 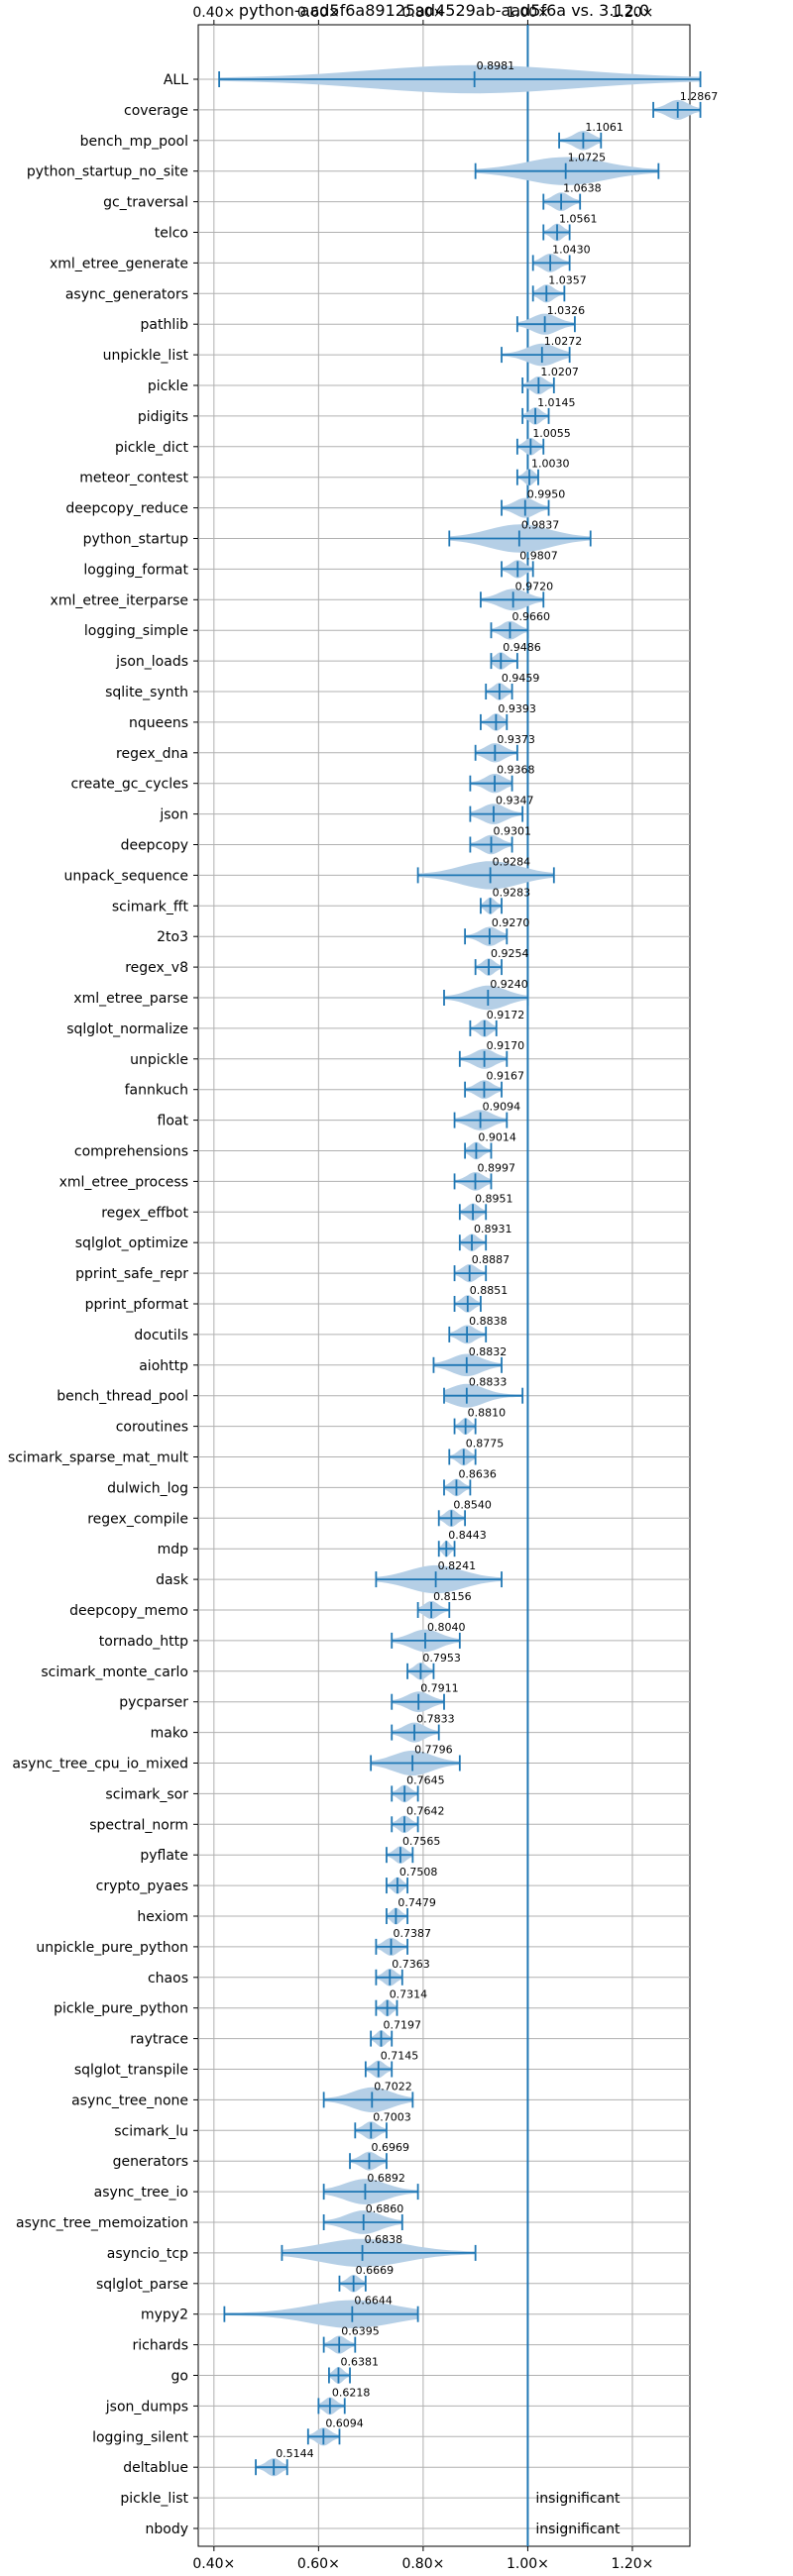 I want to click on category-label: bench_thread_pool, so click(x=122, y=1397).